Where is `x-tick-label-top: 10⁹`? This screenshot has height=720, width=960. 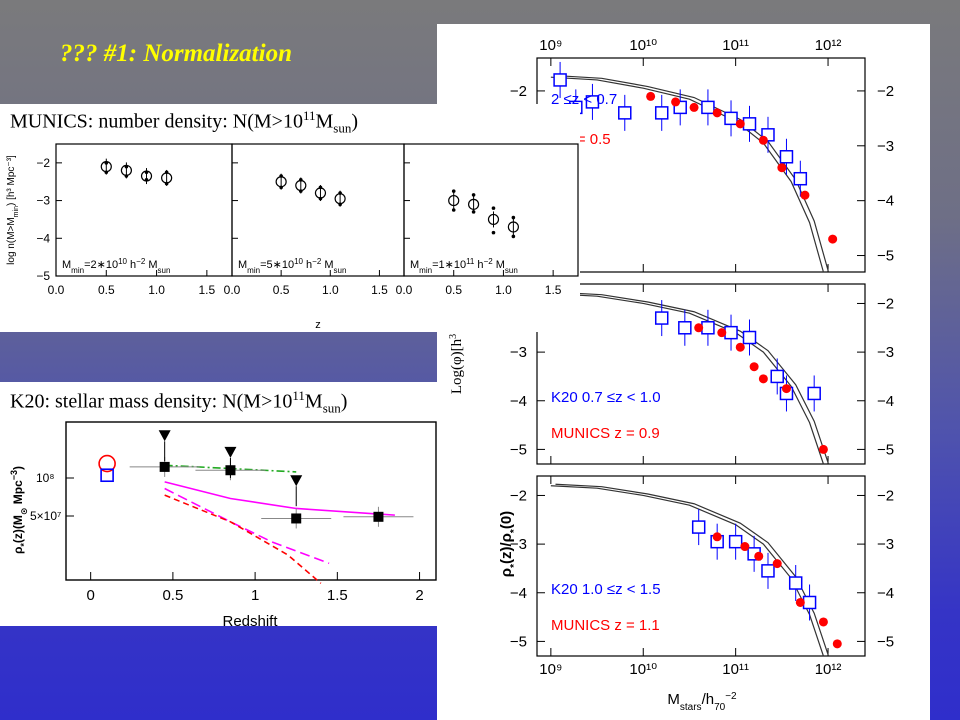 x-tick-label-top: 10⁹ is located at coordinates (550, 45).